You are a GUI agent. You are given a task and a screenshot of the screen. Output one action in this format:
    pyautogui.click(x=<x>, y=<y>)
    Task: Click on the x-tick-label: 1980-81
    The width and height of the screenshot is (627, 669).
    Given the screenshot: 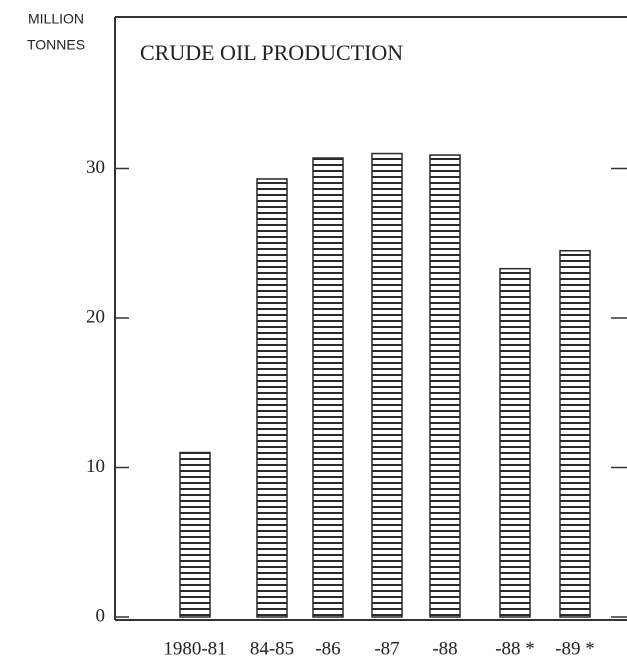 What is the action you would take?
    pyautogui.click(x=194, y=648)
    